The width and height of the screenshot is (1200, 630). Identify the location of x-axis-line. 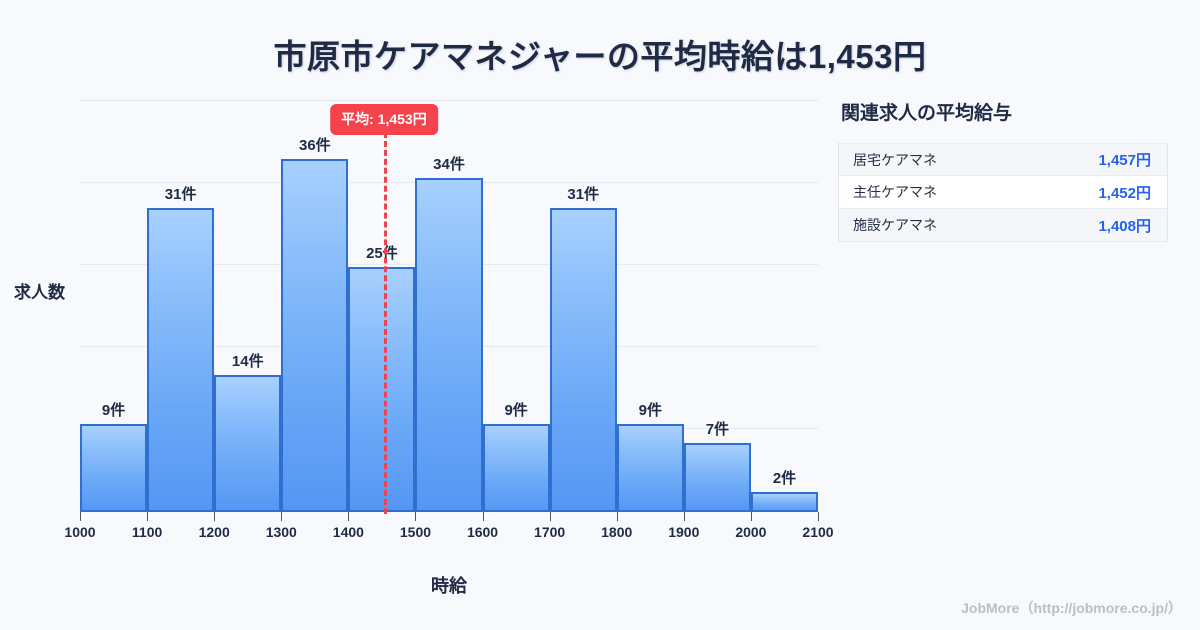
(449, 511).